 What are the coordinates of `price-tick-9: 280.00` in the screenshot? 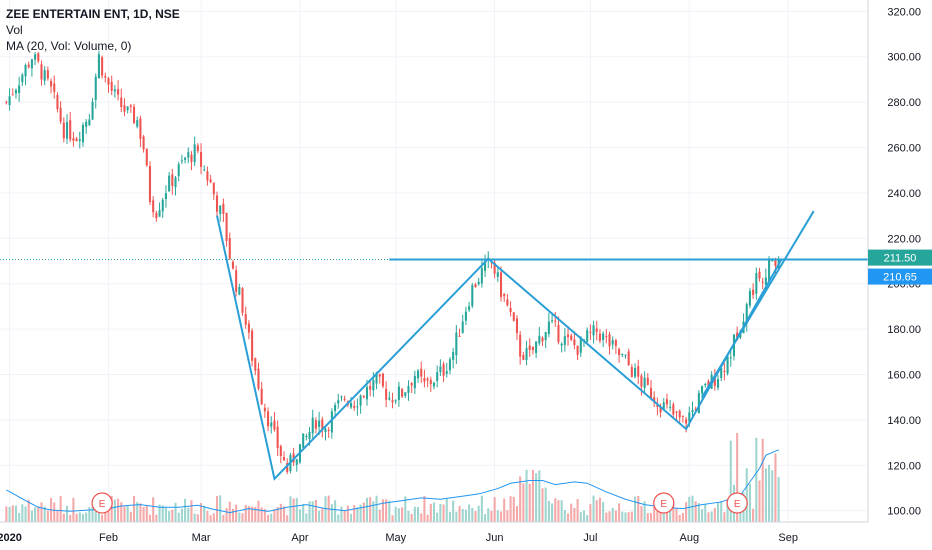 It's located at (904, 103).